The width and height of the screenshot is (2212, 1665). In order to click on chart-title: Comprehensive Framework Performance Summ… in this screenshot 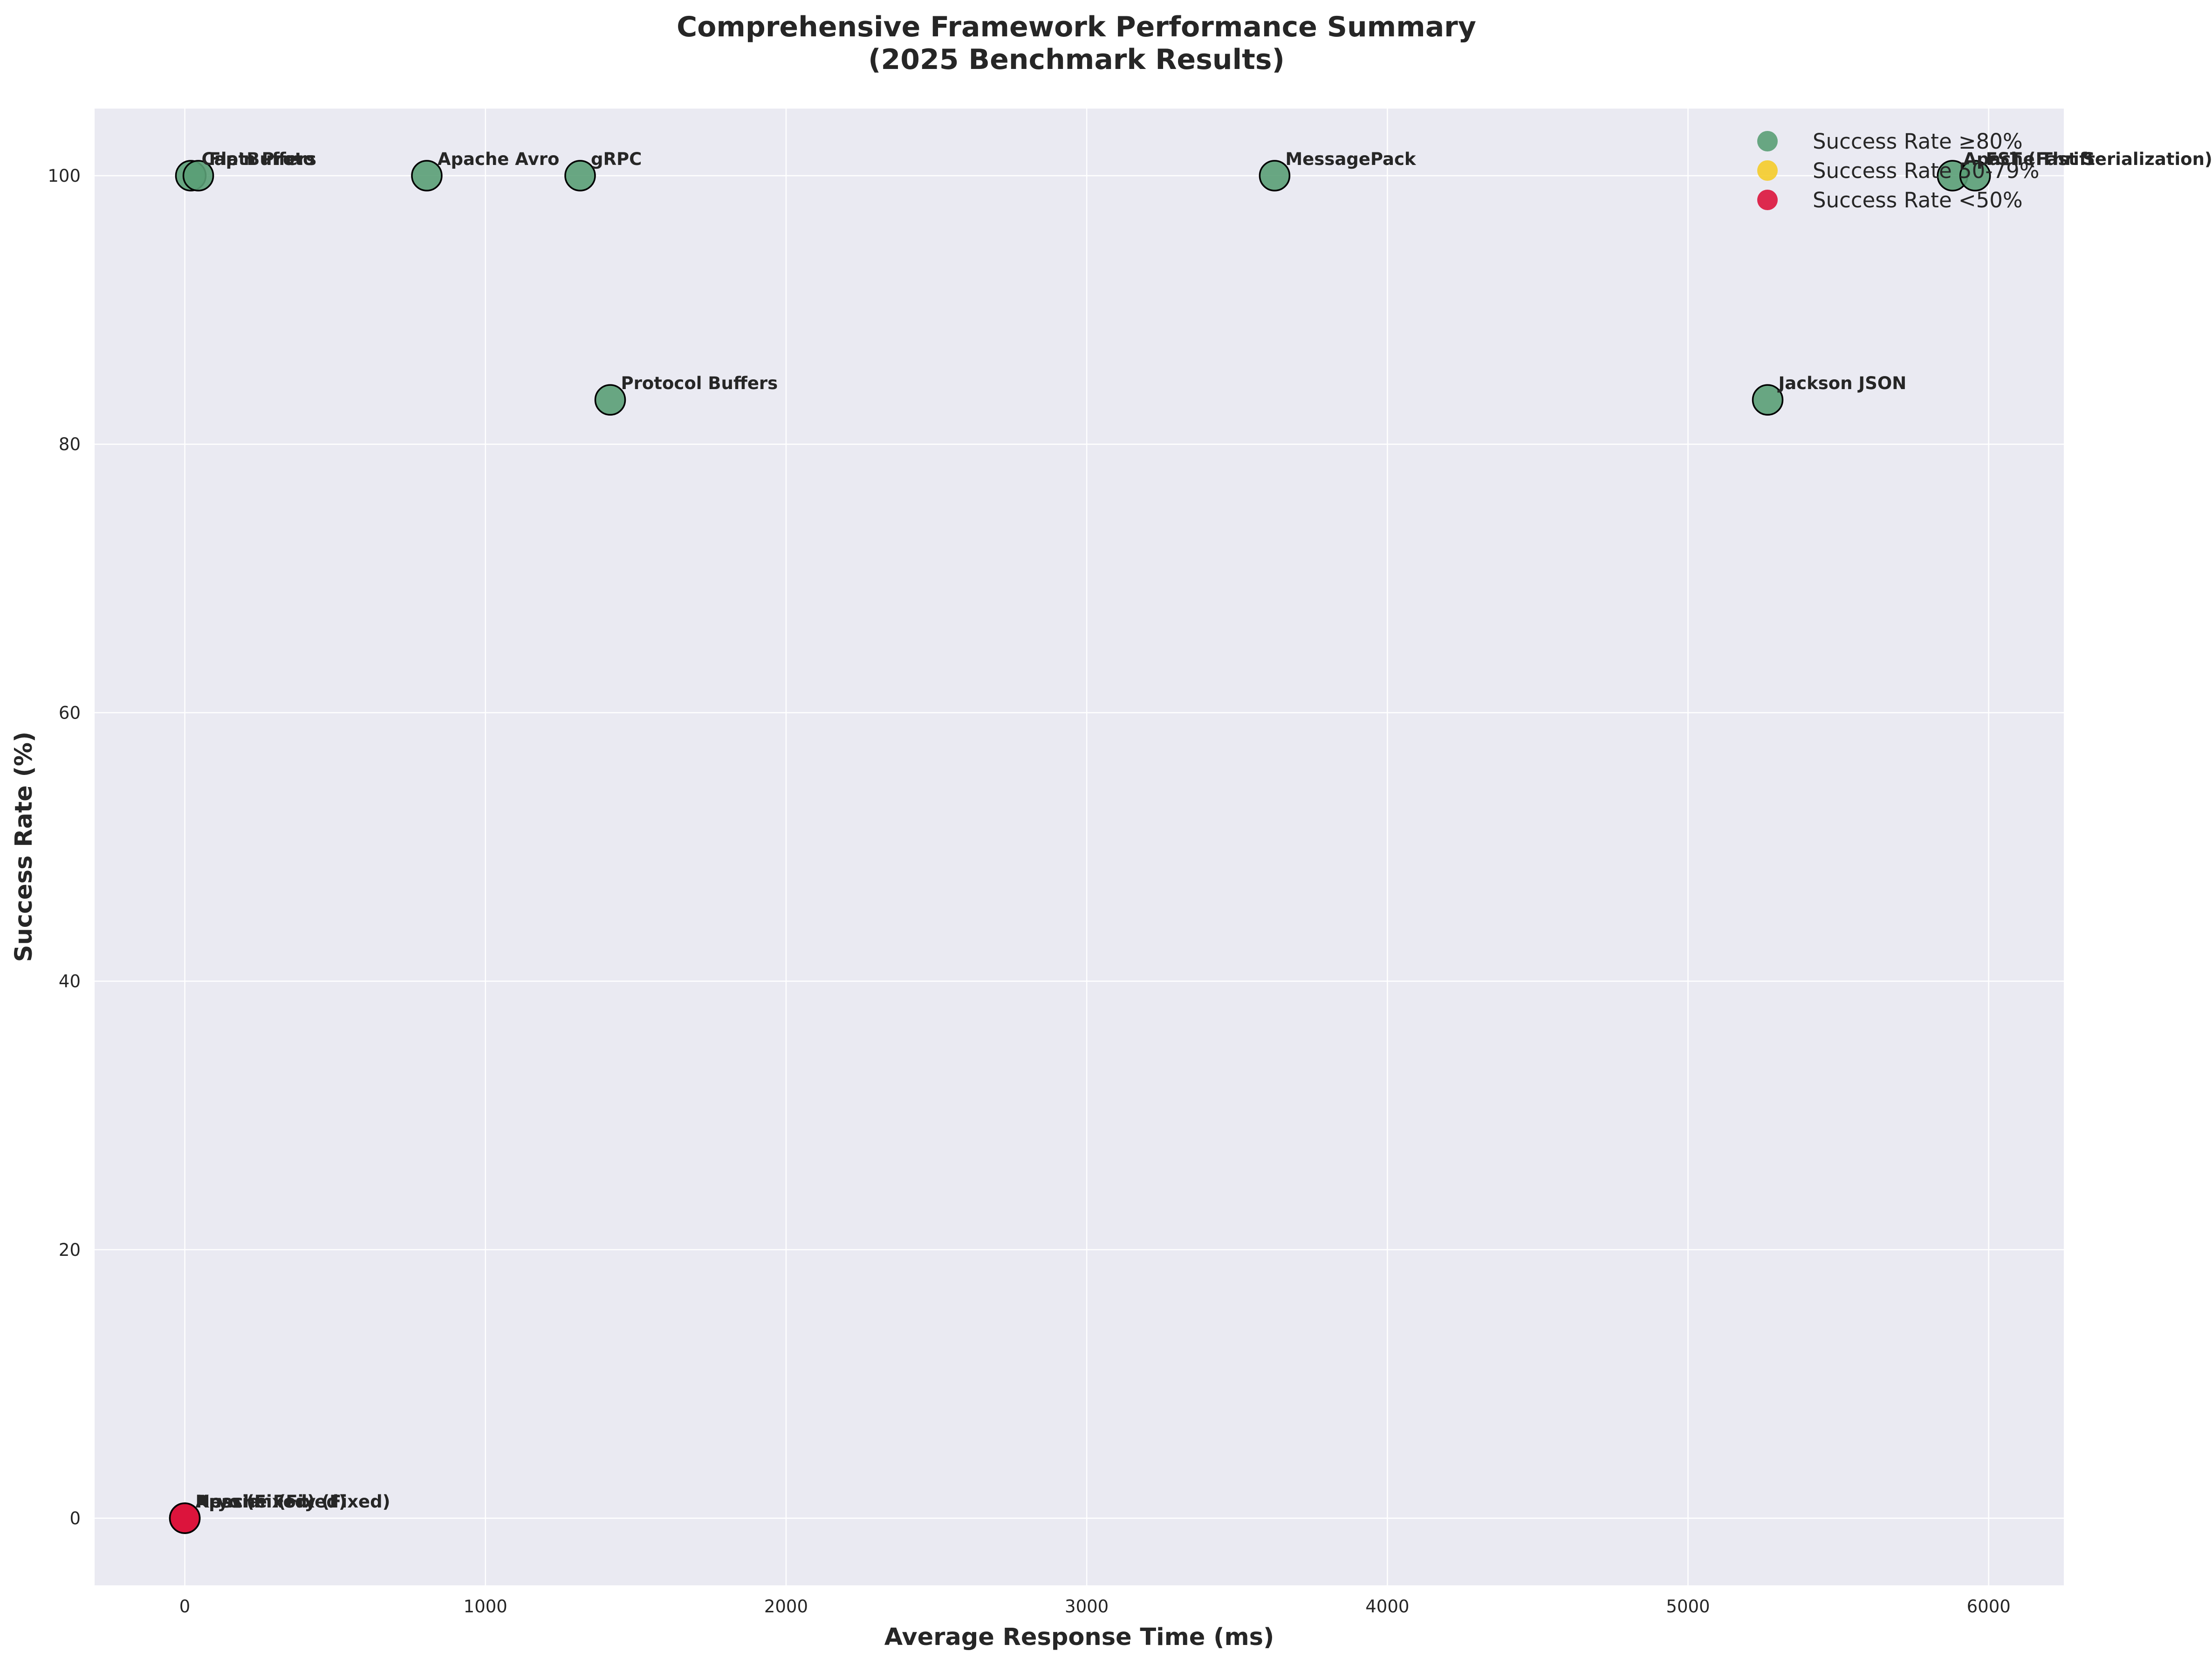, I will do `click(1076, 27)`.